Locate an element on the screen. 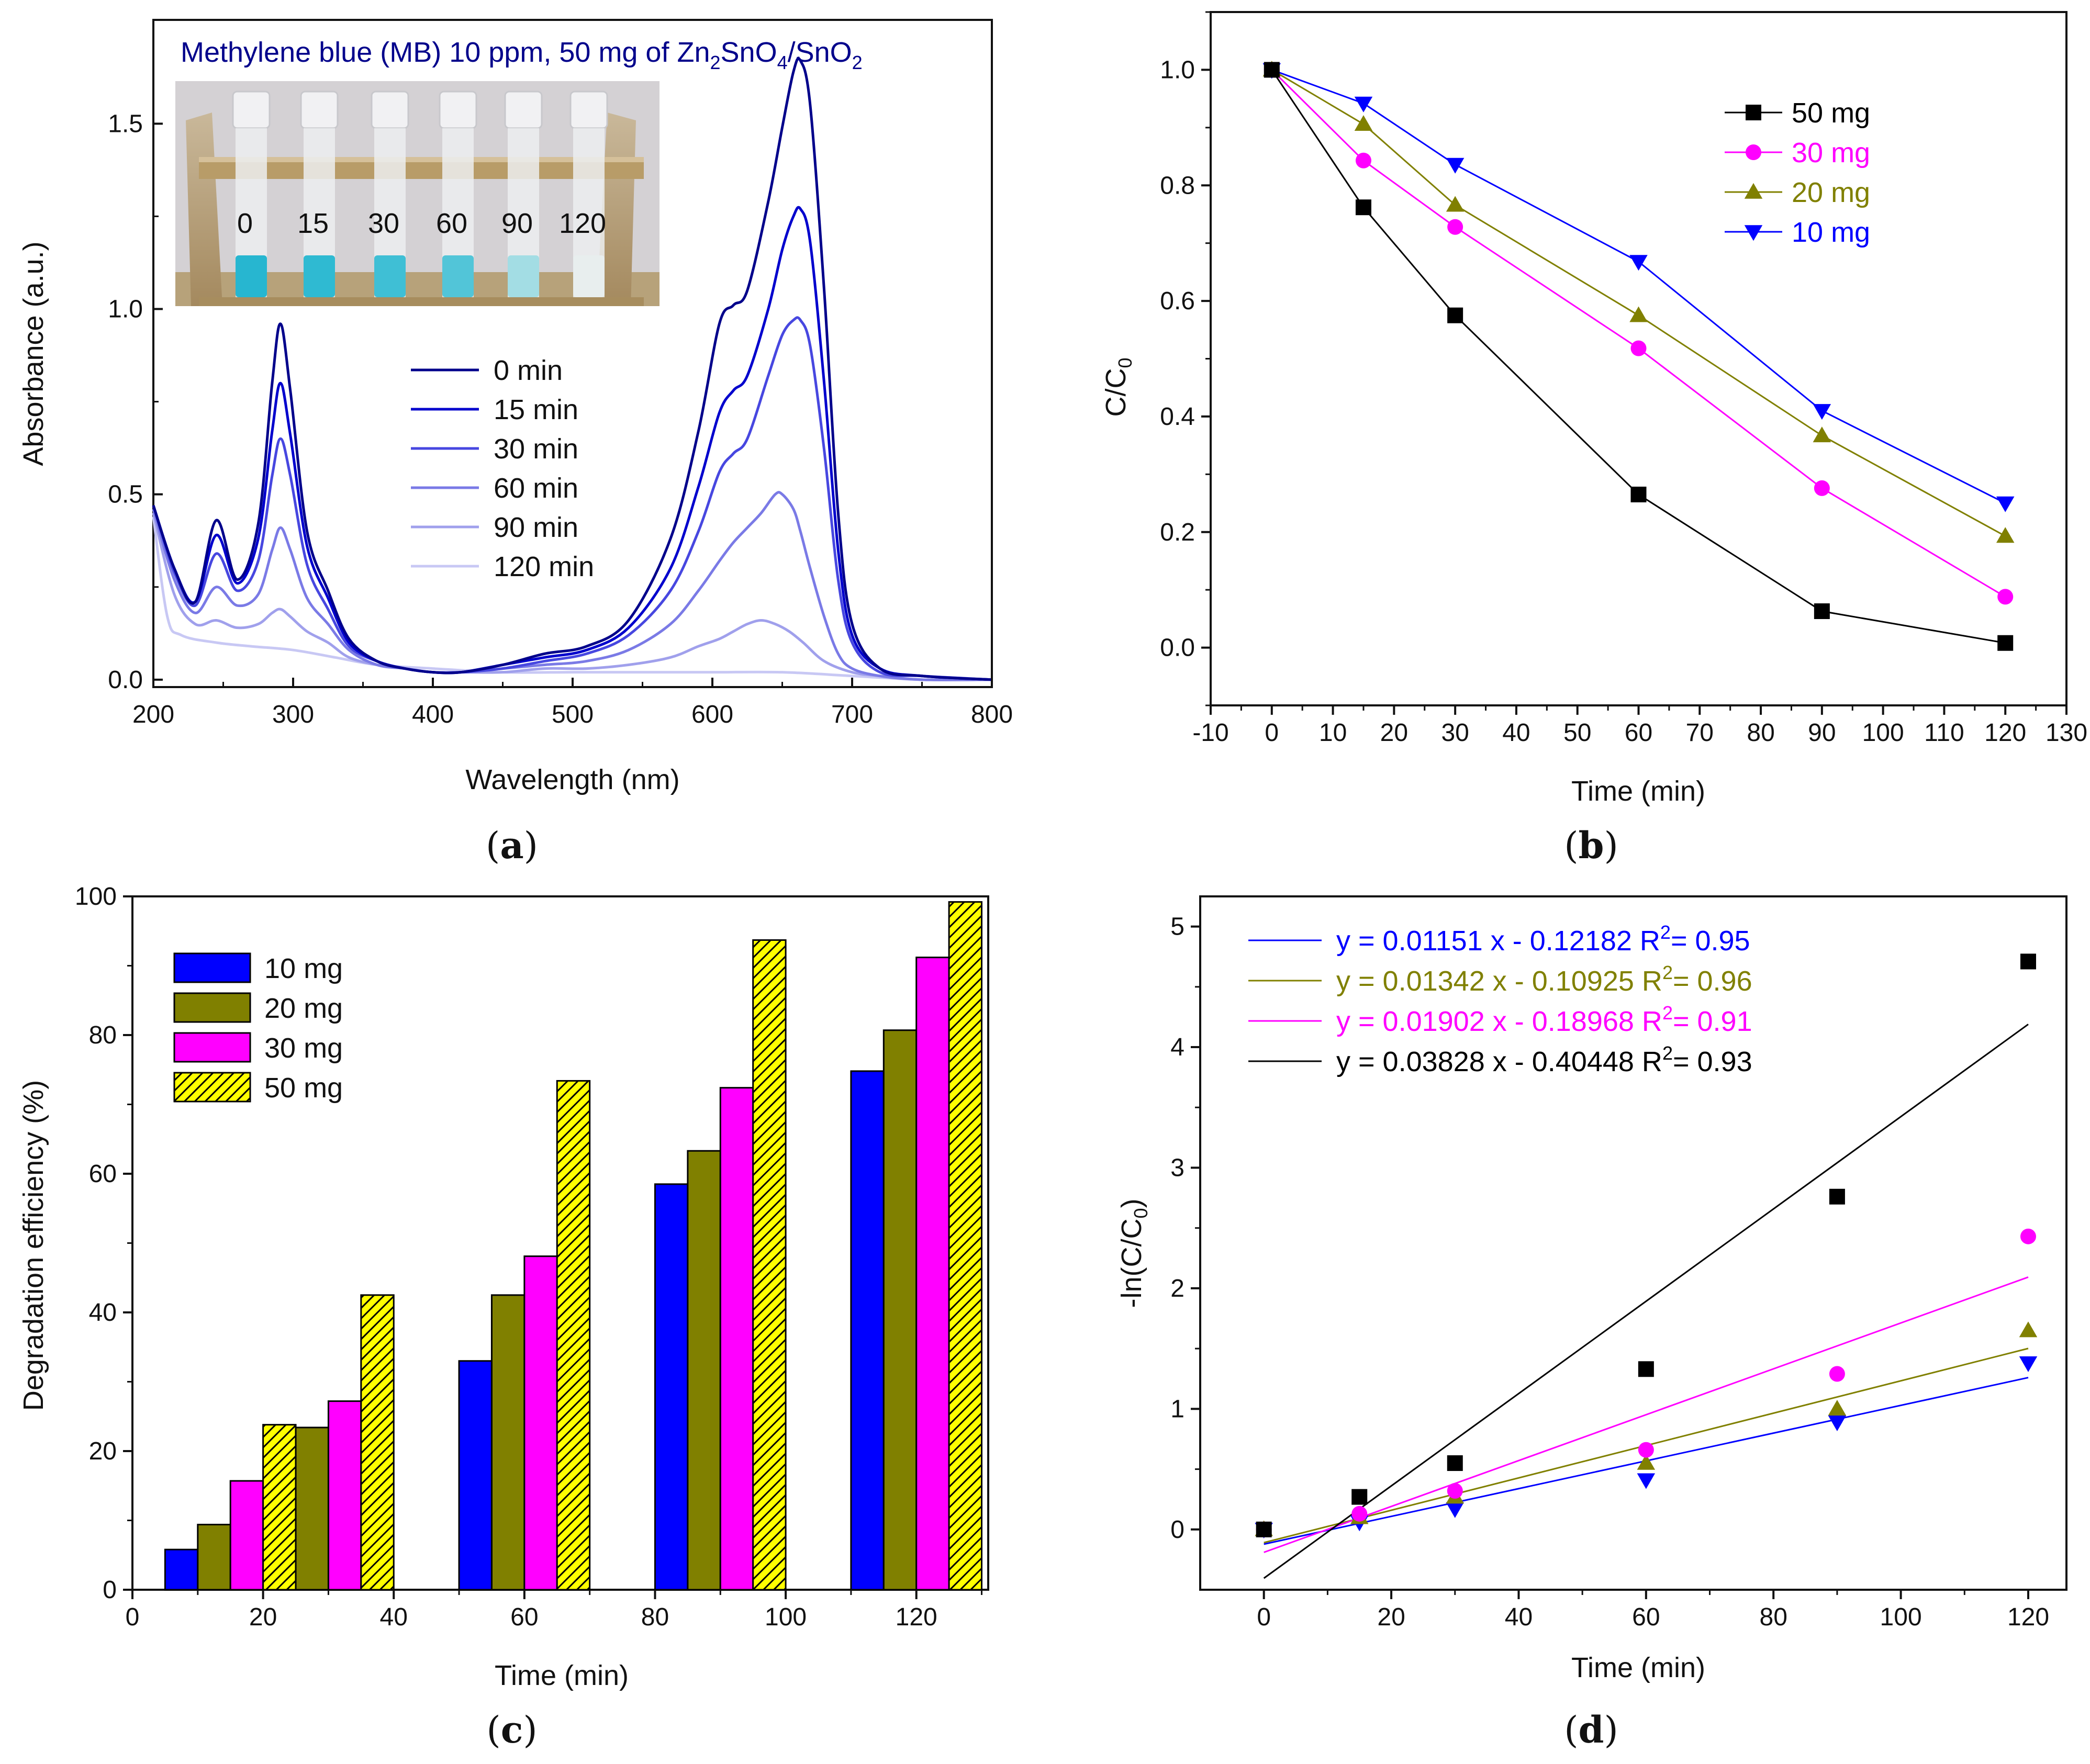 Image resolution: width=2090 pixels, height=1764 pixels. panel-a-xlabel: Wavelength (nm) is located at coordinates (572, 779).